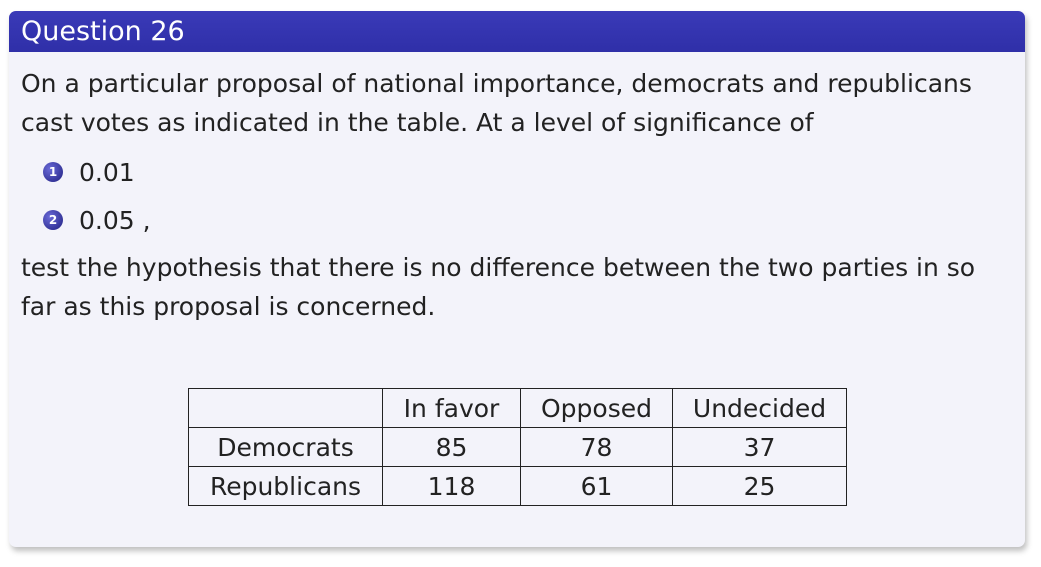  Describe the element at coordinates (115, 220) in the screenshot. I see `option-text: 0.05 ,` at that location.